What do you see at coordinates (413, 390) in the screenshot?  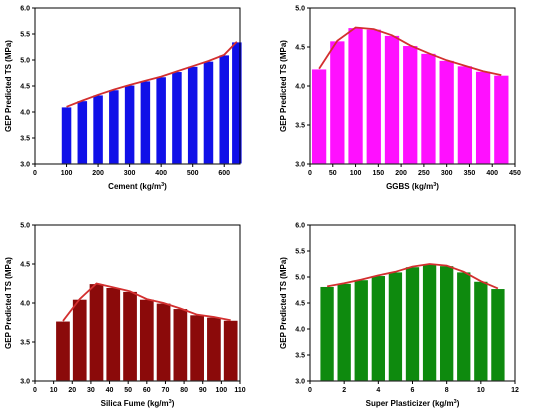 I see `x-tick-label: 6` at bounding box center [413, 390].